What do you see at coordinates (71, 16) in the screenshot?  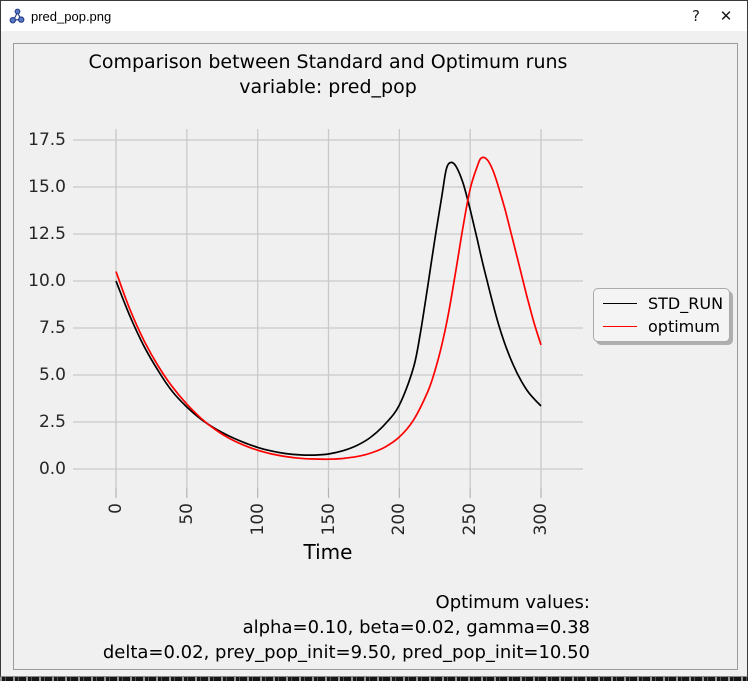 I see `window-title: pred_pop.png` at bounding box center [71, 16].